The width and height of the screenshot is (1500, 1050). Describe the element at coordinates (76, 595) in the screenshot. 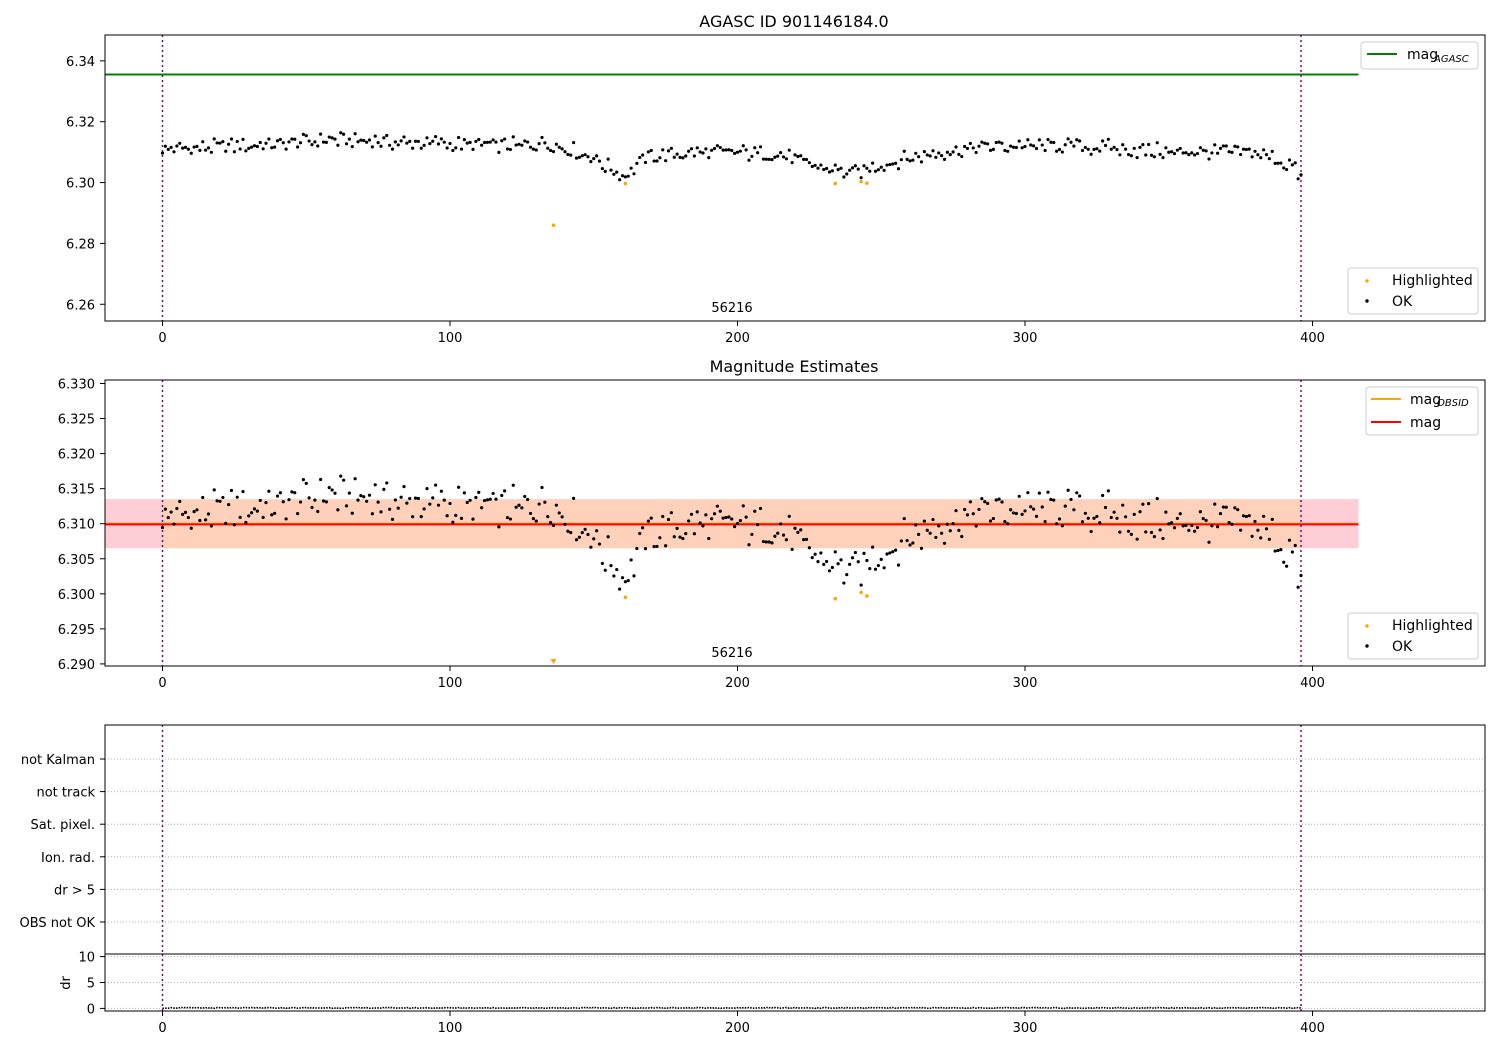

I see `y-tick-label: 6.300` at that location.